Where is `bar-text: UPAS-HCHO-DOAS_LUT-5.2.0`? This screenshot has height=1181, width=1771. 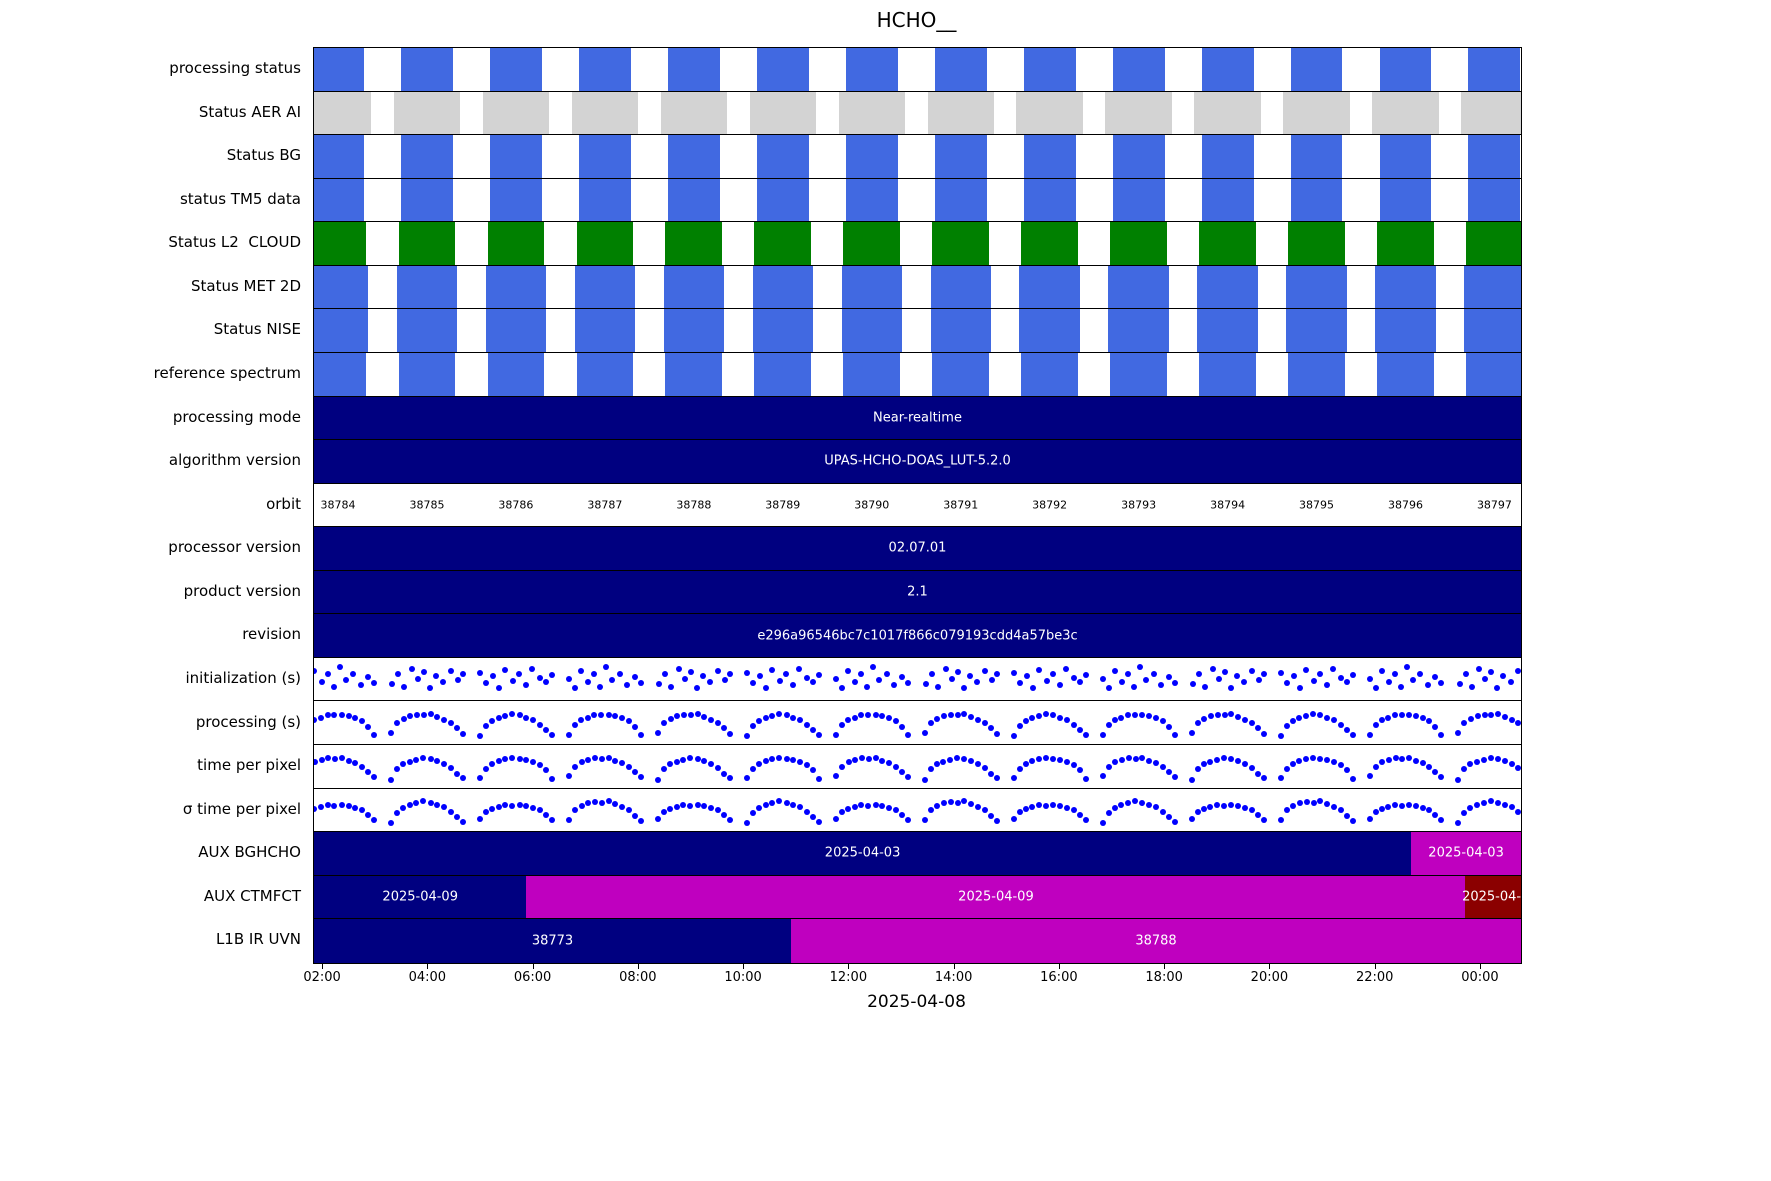
bar-text: UPAS-HCHO-DOAS_LUT-5.2.0 is located at coordinates (917, 461).